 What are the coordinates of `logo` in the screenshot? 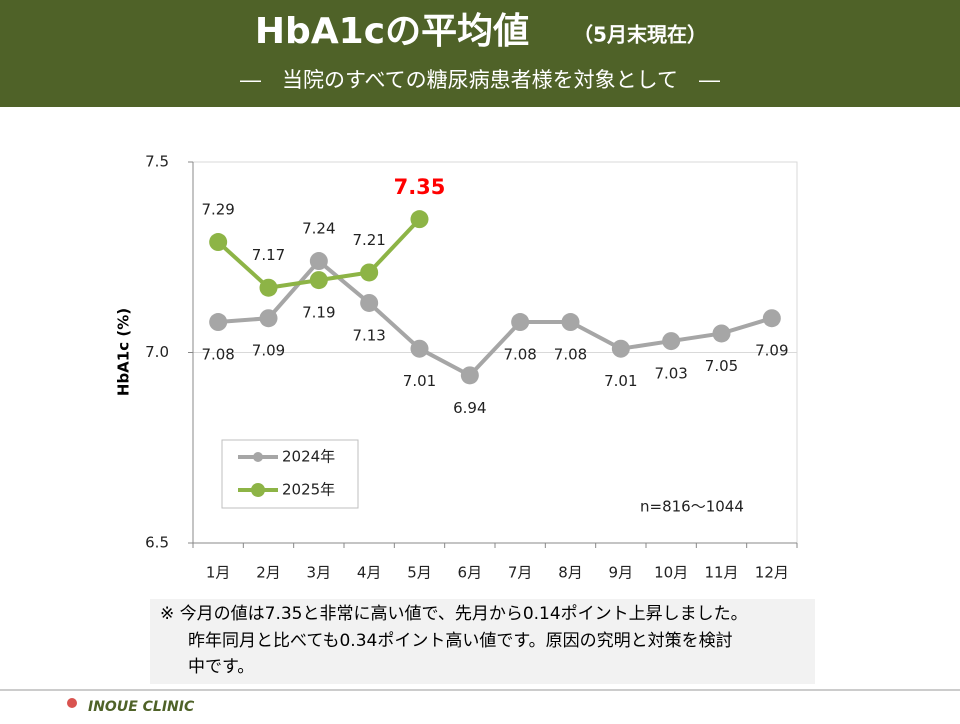 It's located at (72, 703).